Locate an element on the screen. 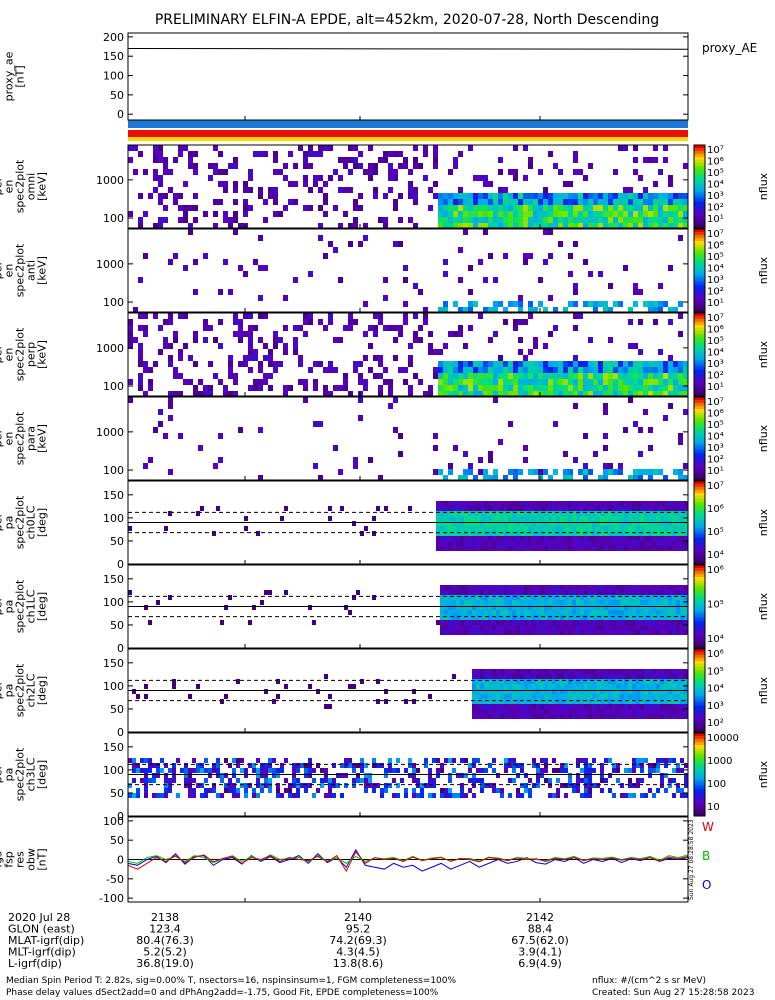  y-tick-label: 1000 is located at coordinates (110, 180).